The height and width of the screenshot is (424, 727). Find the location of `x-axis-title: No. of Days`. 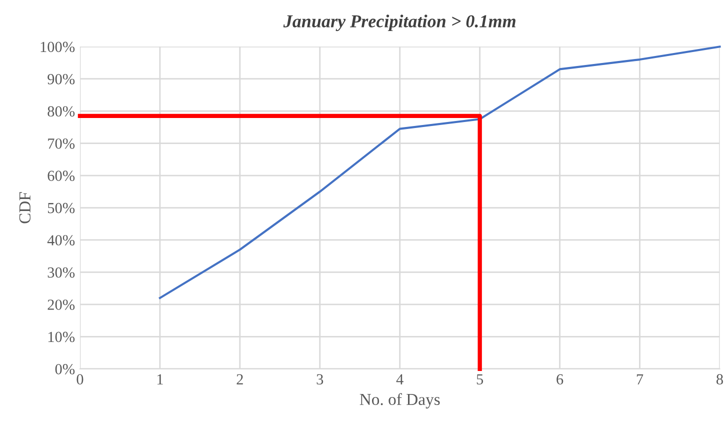

x-axis-title: No. of Days is located at coordinates (400, 400).